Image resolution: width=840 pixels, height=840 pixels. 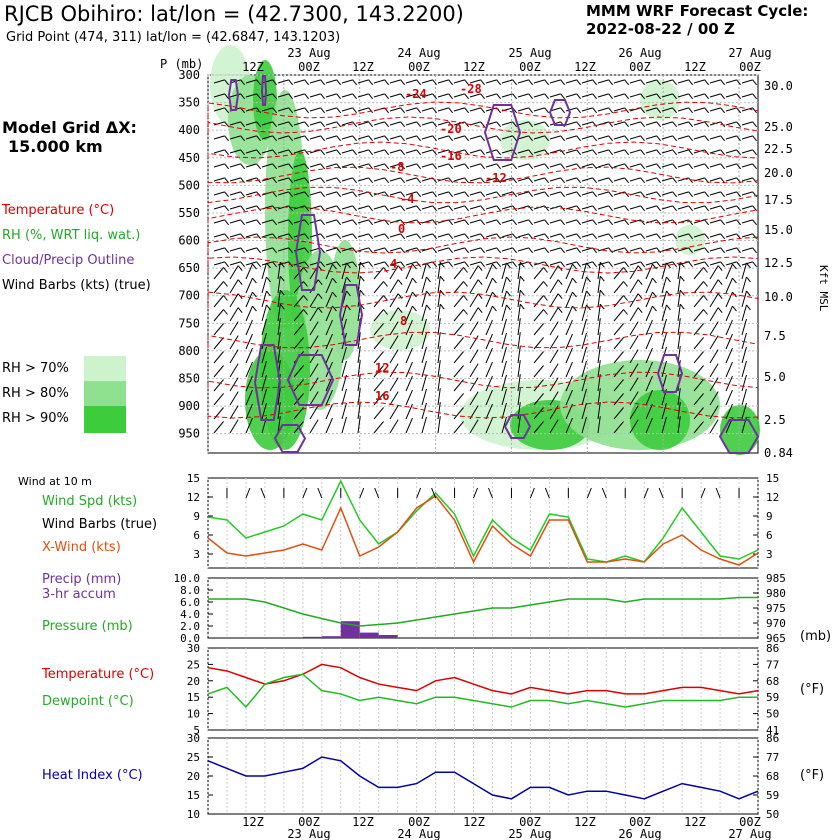 I want to click on rh-80-swatch, so click(x=105, y=393).